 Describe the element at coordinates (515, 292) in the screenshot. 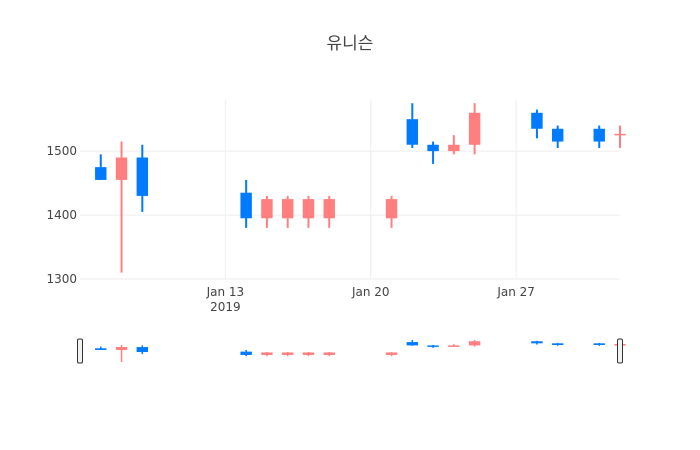

I see `x-tick-label: Jan 27` at that location.